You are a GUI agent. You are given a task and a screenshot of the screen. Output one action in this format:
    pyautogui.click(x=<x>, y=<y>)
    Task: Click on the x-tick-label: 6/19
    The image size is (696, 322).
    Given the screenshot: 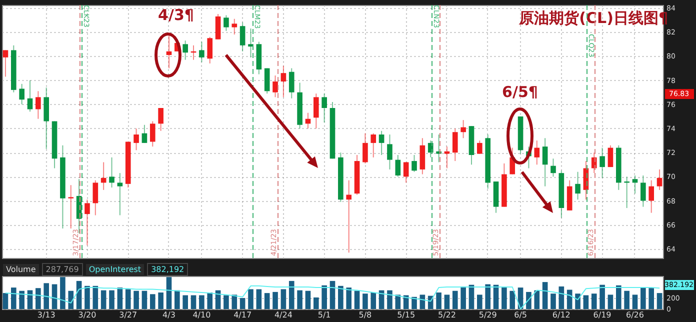 What is the action you would take?
    pyautogui.click(x=602, y=315)
    